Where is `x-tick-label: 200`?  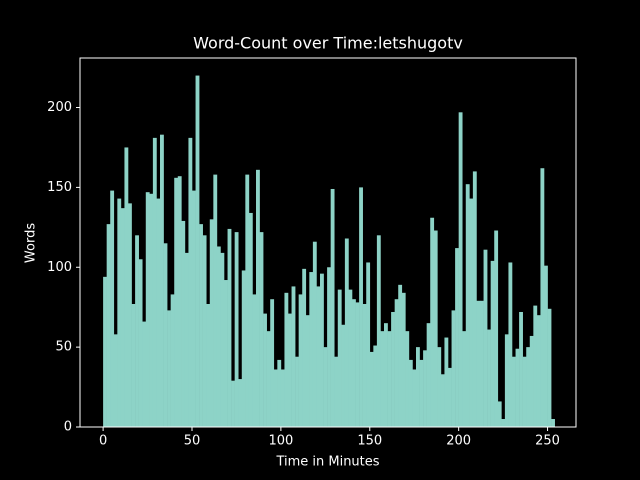 x-tick-label: 200 is located at coordinates (458, 441).